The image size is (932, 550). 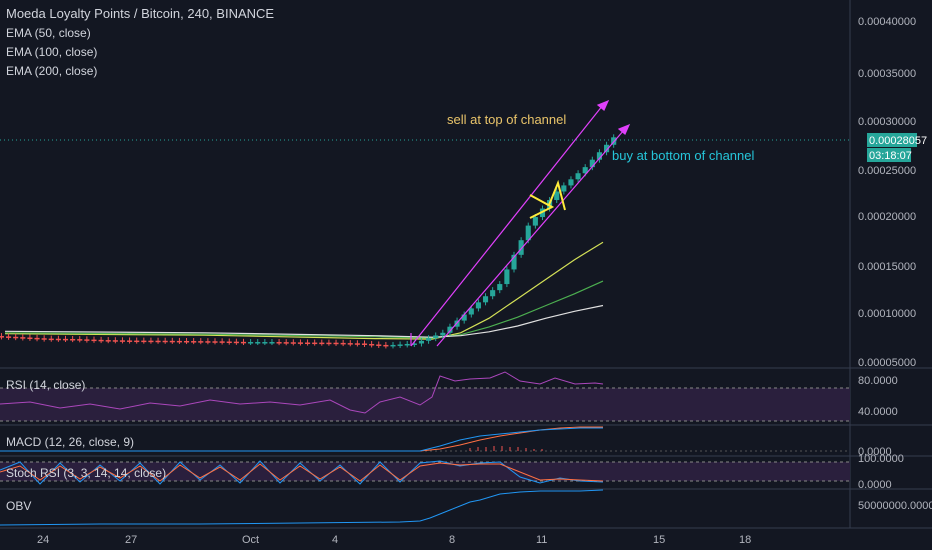 I want to click on price-tick: 0.00015000, so click(x=887, y=267).